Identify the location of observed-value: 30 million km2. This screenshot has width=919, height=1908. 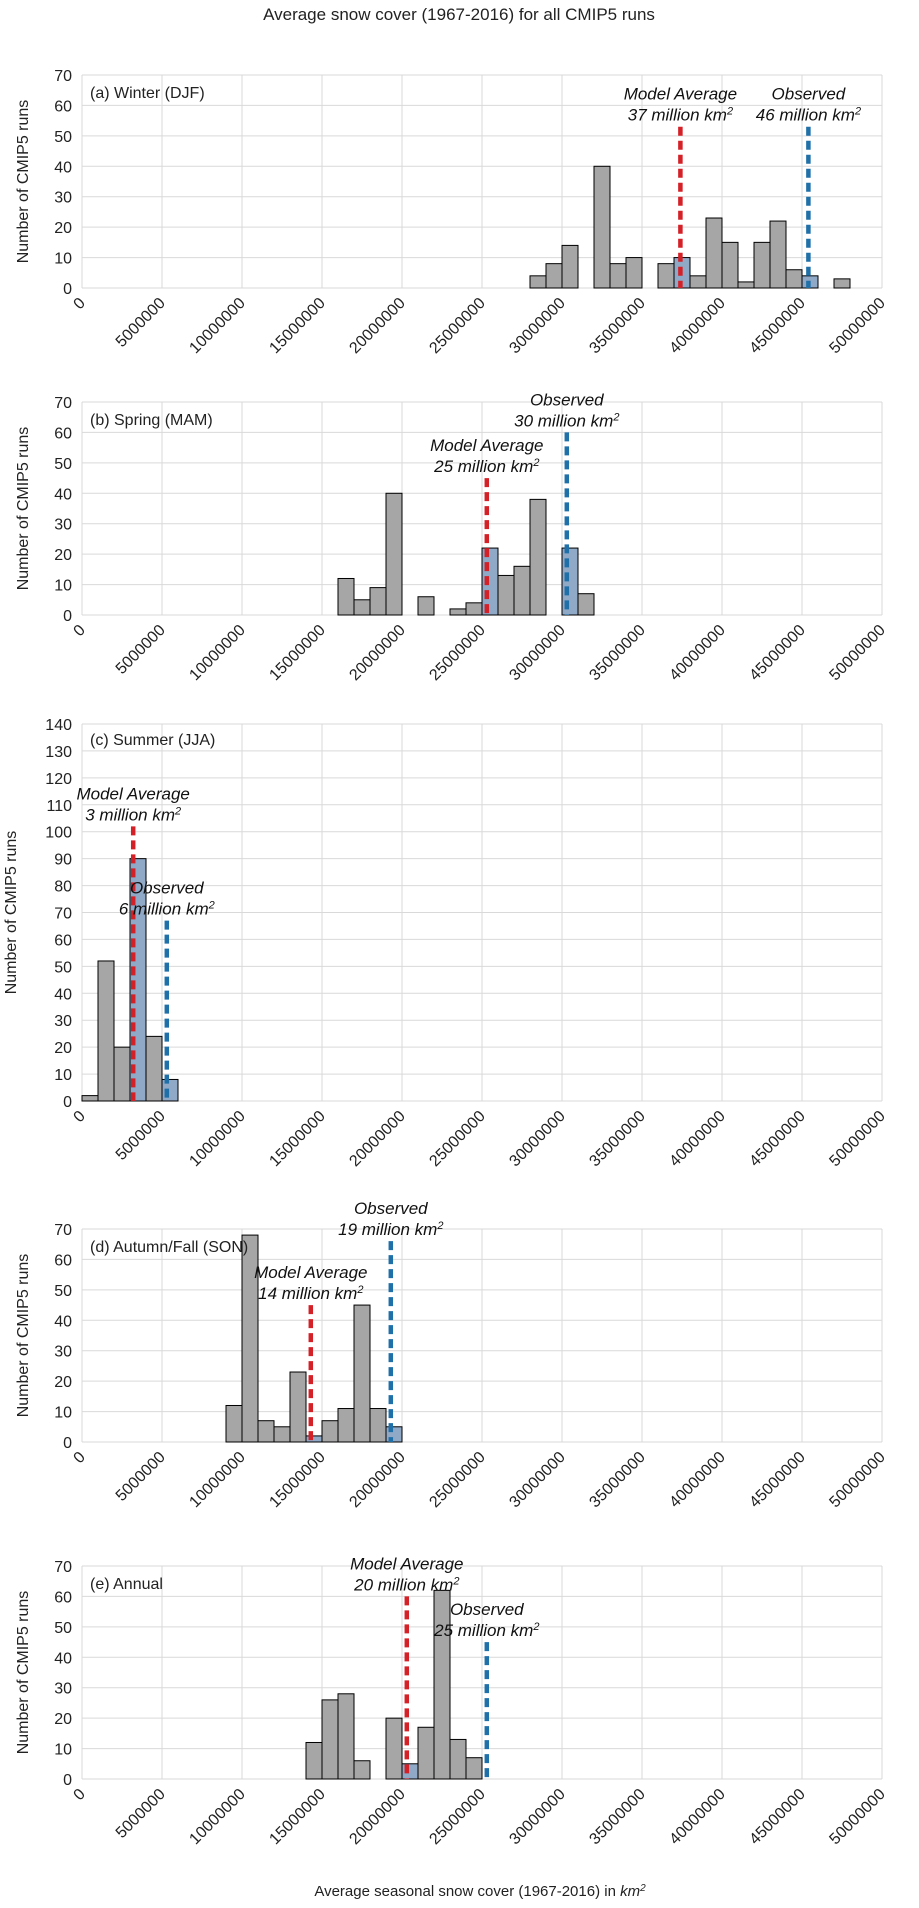
(566, 420).